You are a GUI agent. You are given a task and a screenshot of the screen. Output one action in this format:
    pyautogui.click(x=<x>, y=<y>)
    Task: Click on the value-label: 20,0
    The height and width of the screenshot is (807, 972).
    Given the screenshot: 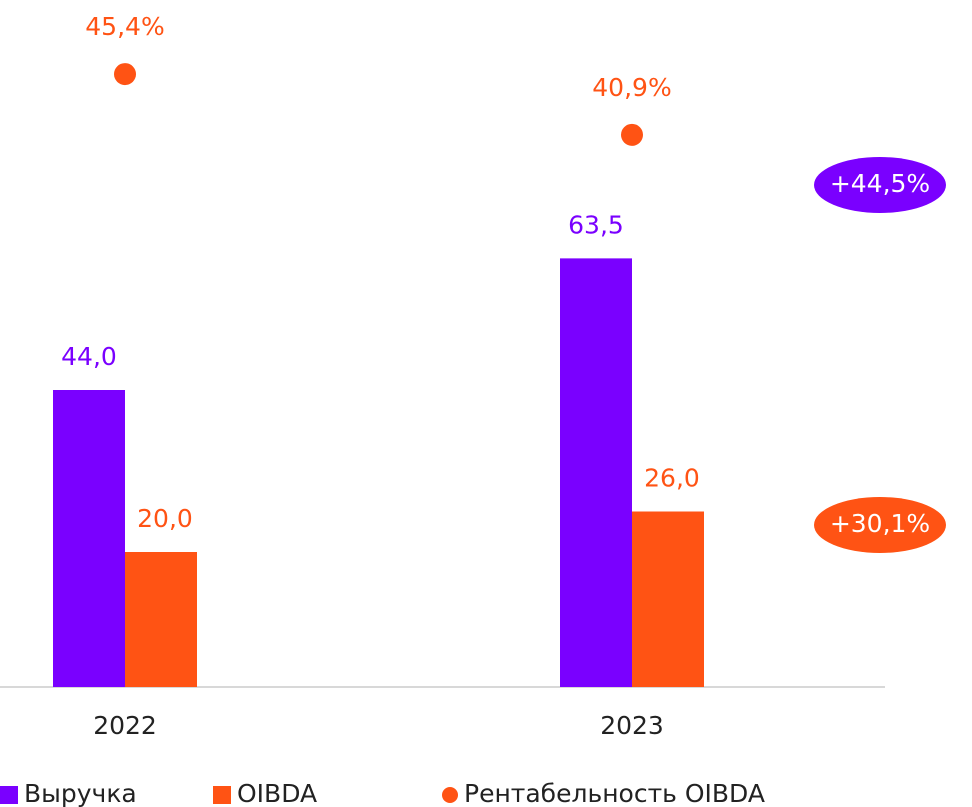 What is the action you would take?
    pyautogui.click(x=165, y=518)
    